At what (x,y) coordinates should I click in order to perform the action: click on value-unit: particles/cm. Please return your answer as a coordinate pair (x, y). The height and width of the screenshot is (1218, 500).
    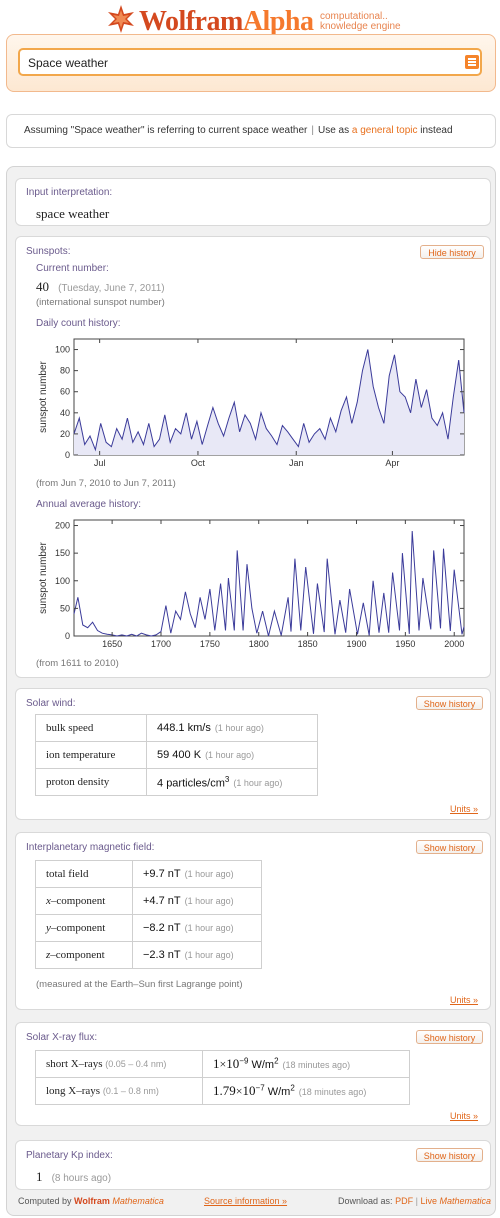
    Looking at the image, I should click on (195, 783).